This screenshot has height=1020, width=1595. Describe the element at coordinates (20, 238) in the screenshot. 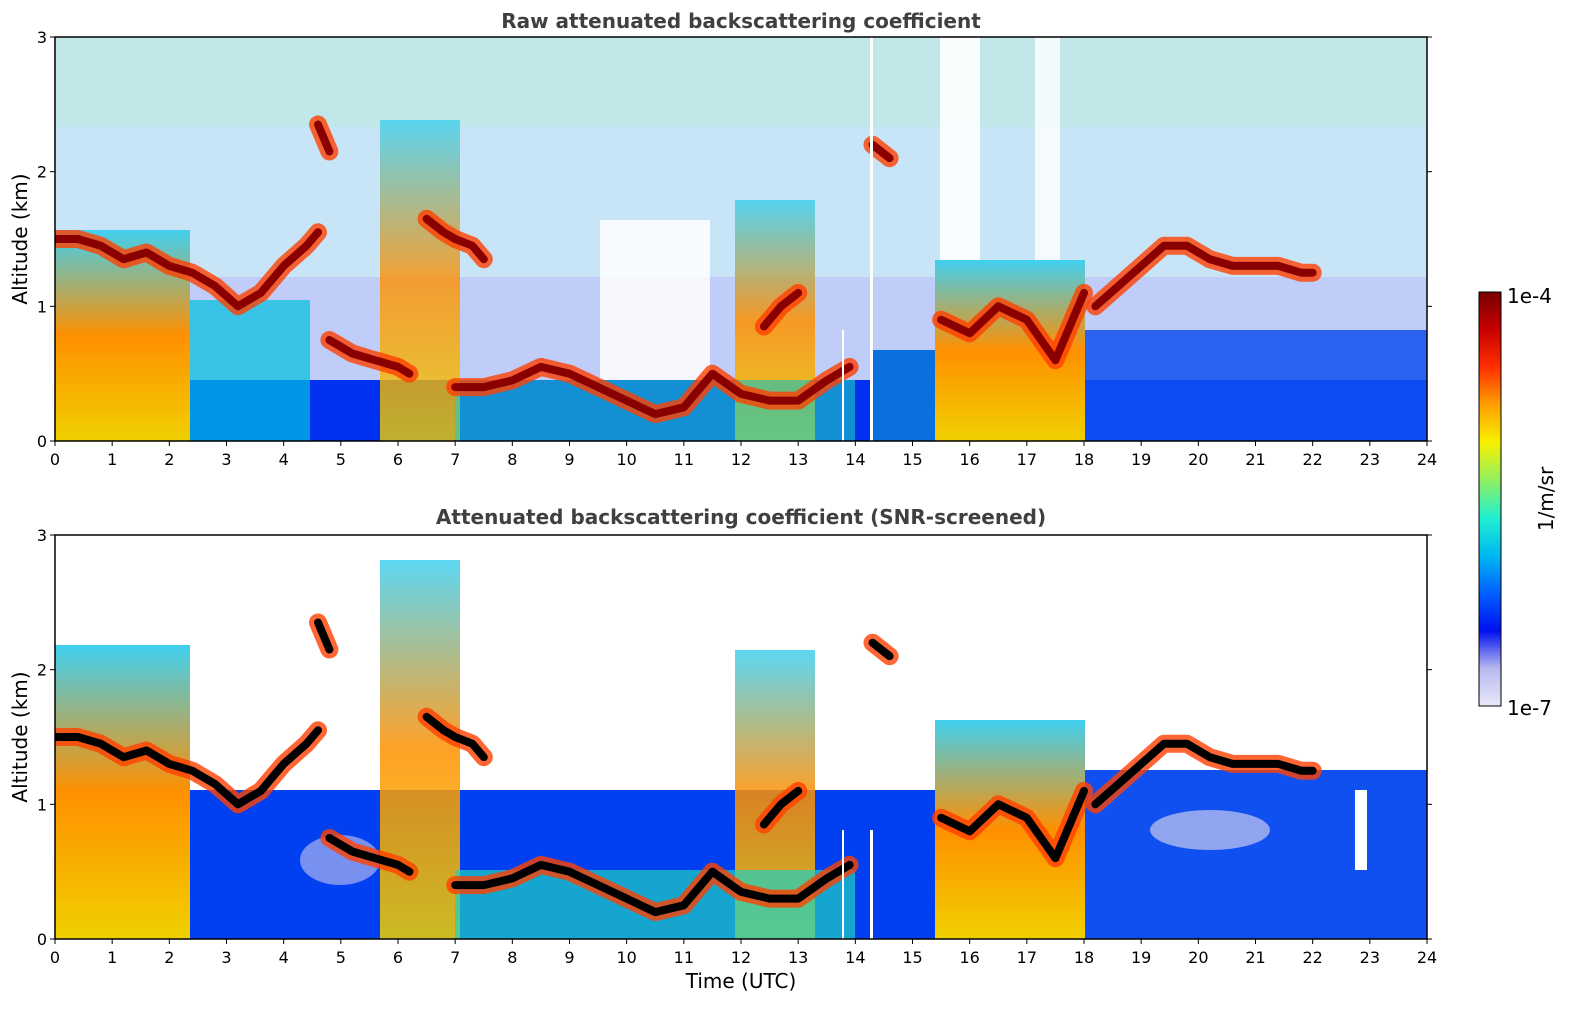

I see `raw-y-axis-label: Altitude (km)` at that location.